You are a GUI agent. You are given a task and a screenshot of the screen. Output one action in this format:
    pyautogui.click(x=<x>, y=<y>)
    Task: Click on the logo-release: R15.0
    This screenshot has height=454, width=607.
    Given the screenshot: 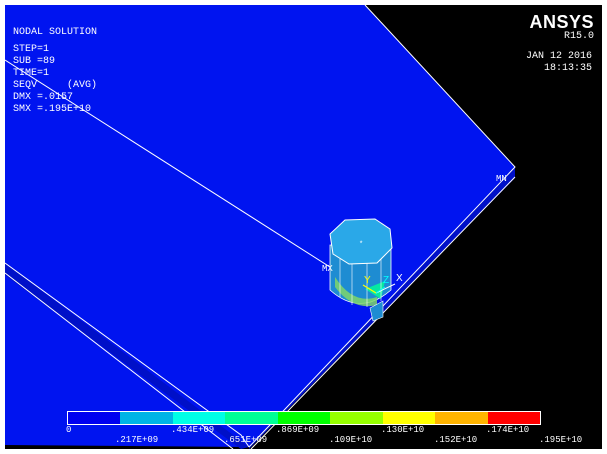 What is the action you would take?
    pyautogui.click(x=578, y=36)
    